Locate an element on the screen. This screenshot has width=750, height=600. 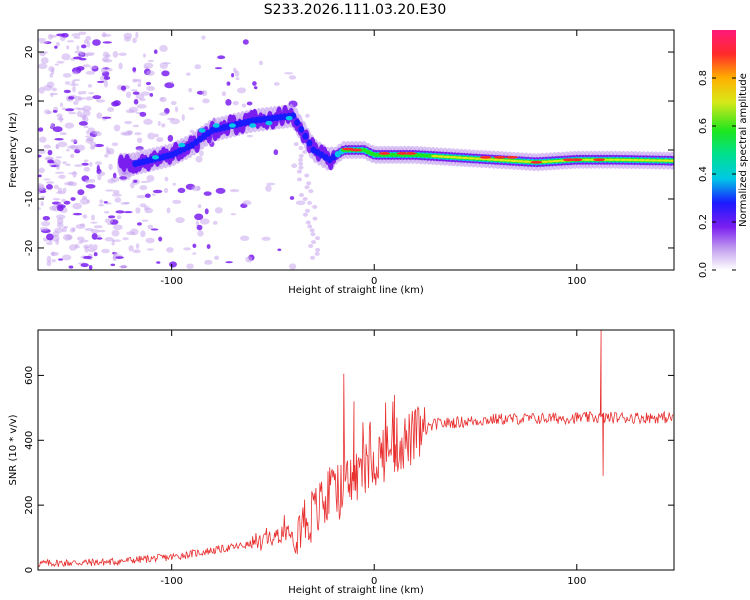
colorbar-tick-label: 0.0 is located at coordinates (703, 270).